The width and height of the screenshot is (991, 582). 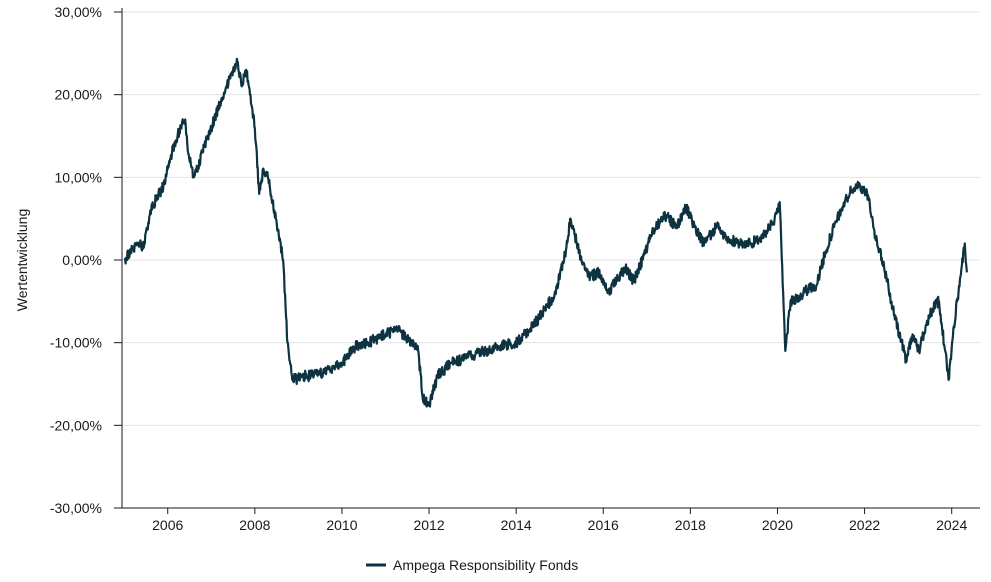 I want to click on x-tick-label: 2020, so click(x=777, y=525).